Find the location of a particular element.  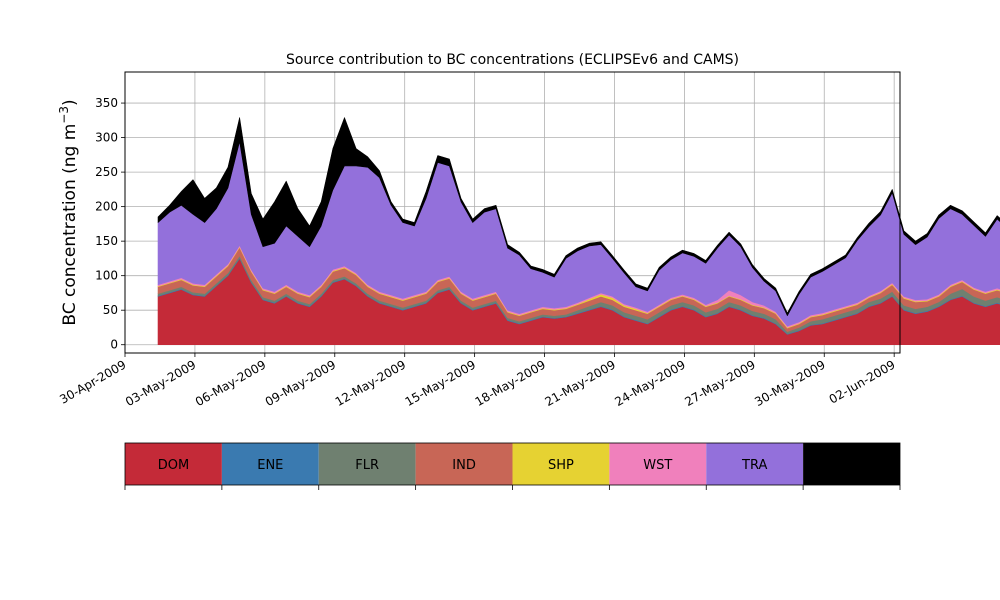

y-tick-label: 50 is located at coordinates (110, 310).